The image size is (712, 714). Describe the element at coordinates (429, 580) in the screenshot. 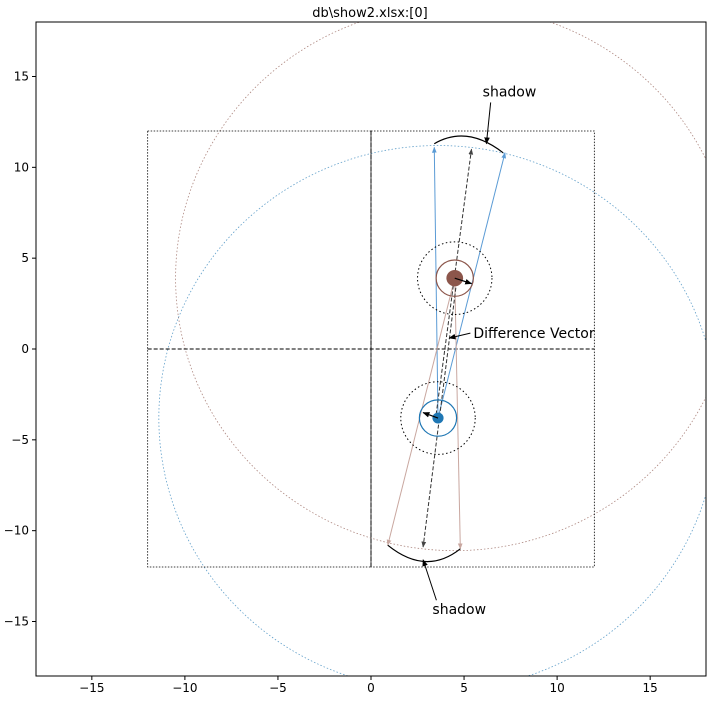

I see `annotation-arrow-shadow-bottom` at that location.